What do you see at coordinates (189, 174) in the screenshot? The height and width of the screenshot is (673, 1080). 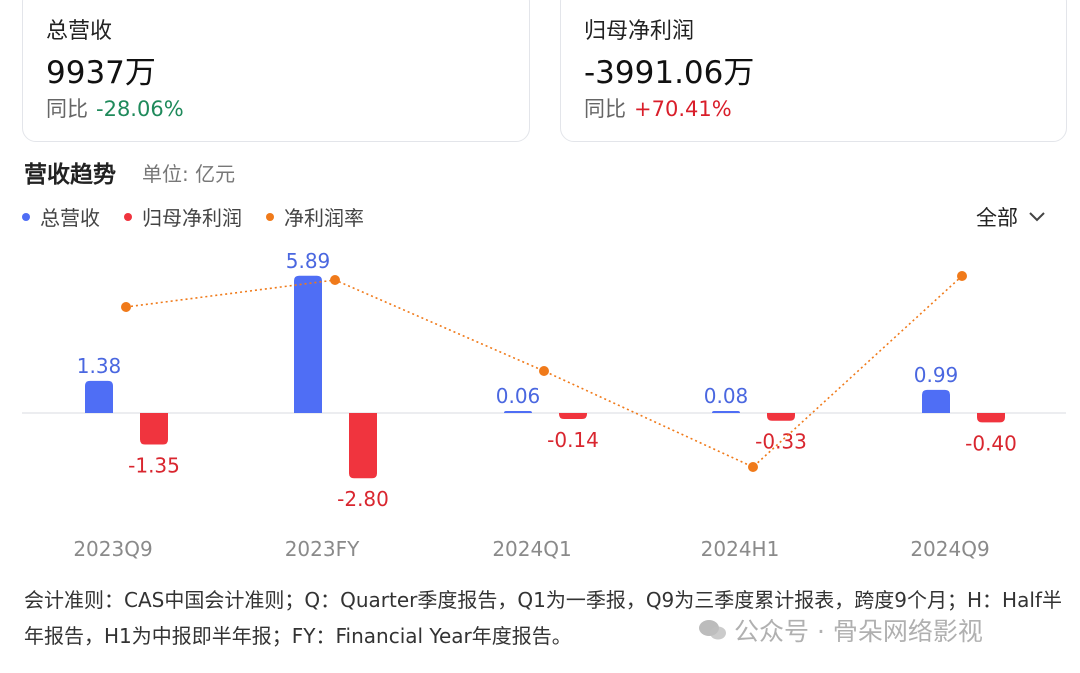 I see `unit-label: 单位: 亿元` at bounding box center [189, 174].